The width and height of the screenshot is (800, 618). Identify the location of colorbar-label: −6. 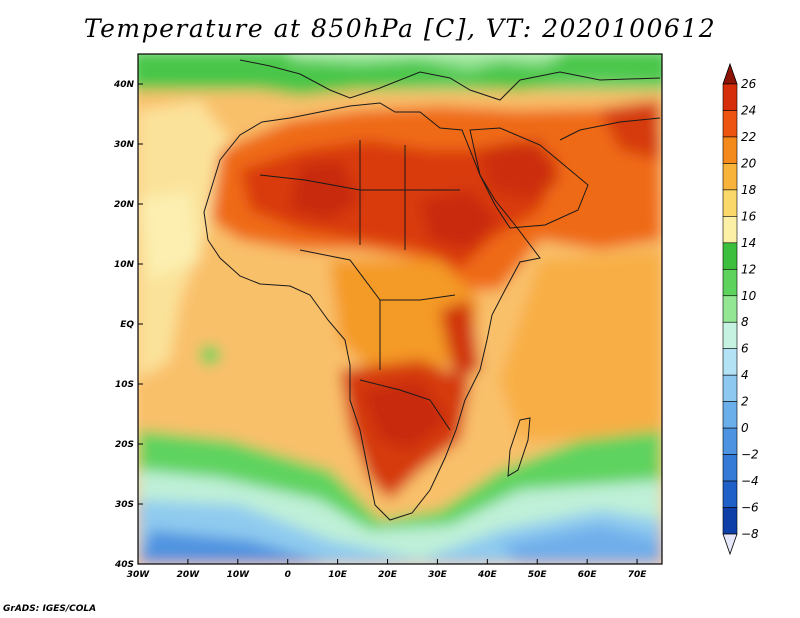
(750, 508).